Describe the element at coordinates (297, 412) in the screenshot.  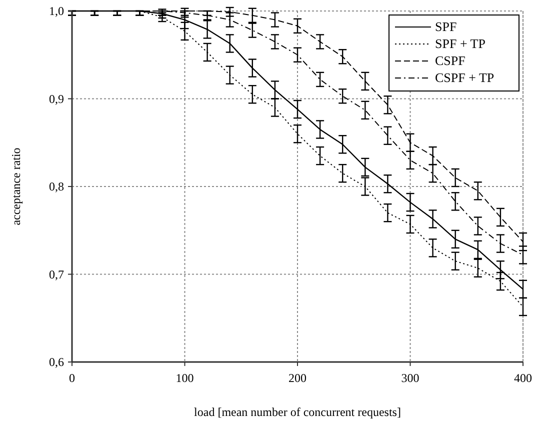
I see `x-axis-title: load [mean number of concurrent requests]` at that location.